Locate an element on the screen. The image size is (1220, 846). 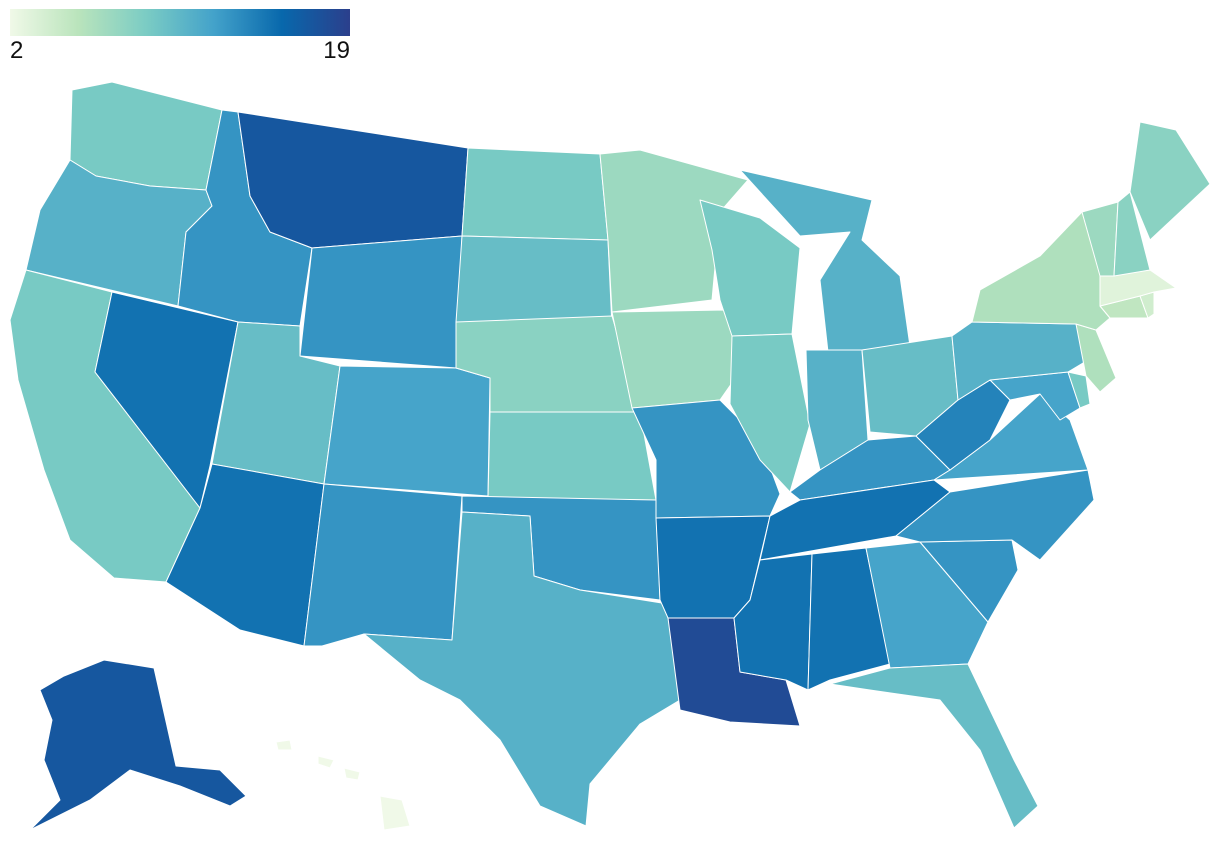
color-legend: 2 19 is located at coordinates (180, 37).